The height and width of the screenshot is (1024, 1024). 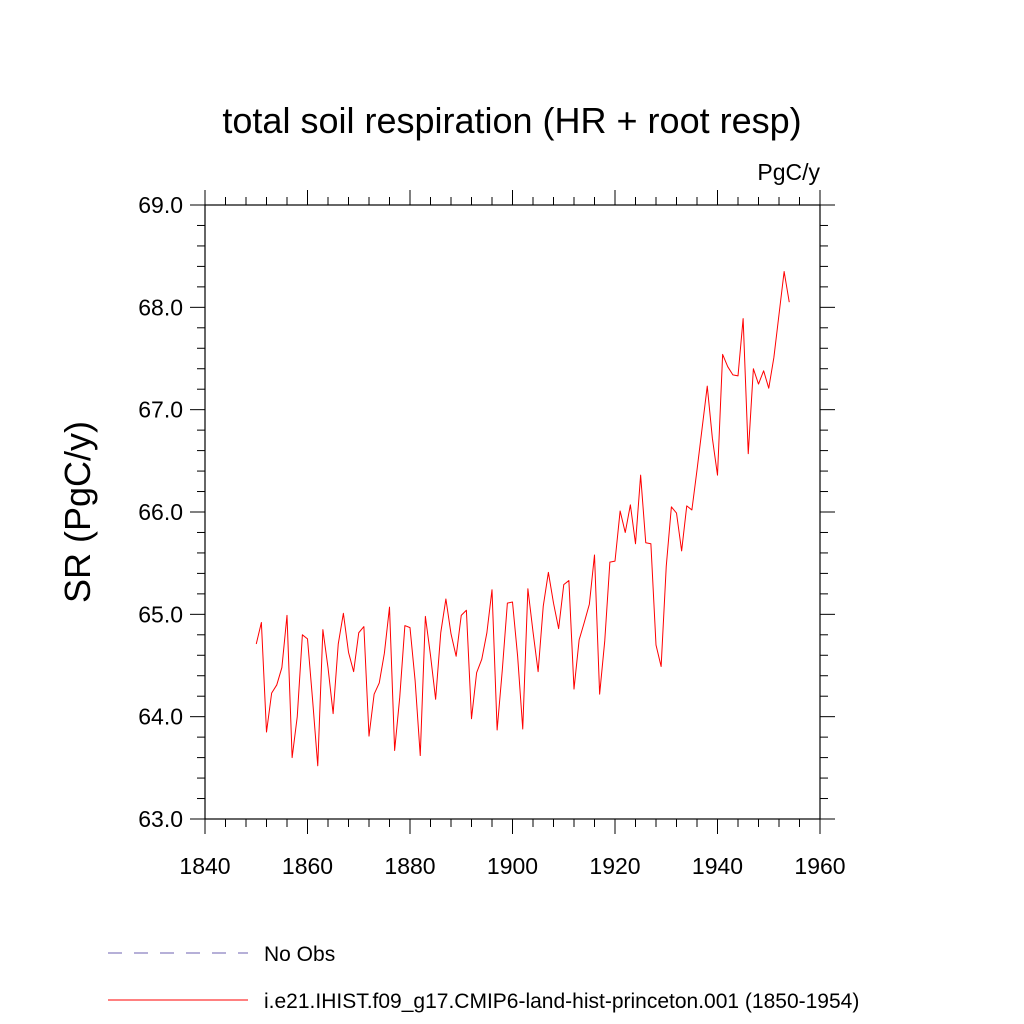 What do you see at coordinates (160, 410) in the screenshot?
I see `y-tick-label: 67.0` at bounding box center [160, 410].